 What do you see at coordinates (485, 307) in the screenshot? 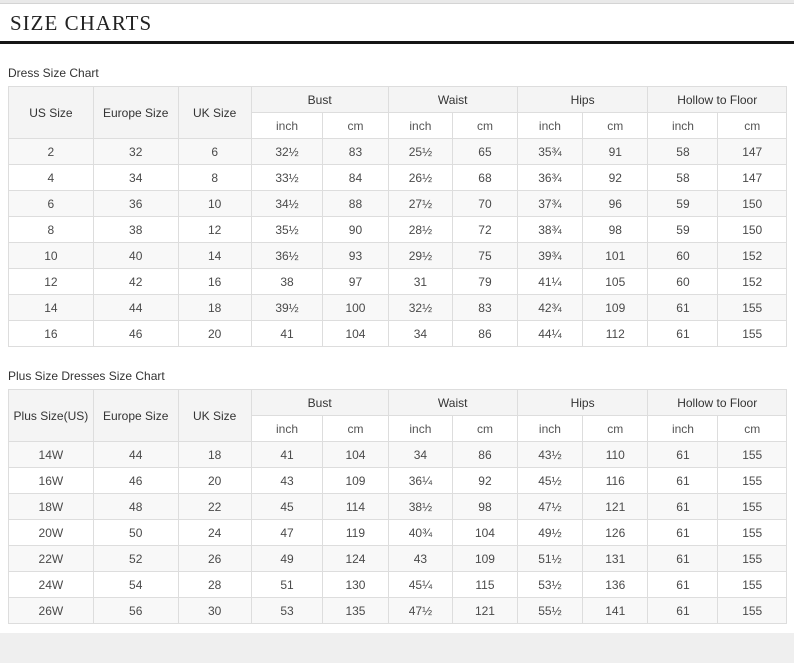
I see `table-cell: 83` at bounding box center [485, 307].